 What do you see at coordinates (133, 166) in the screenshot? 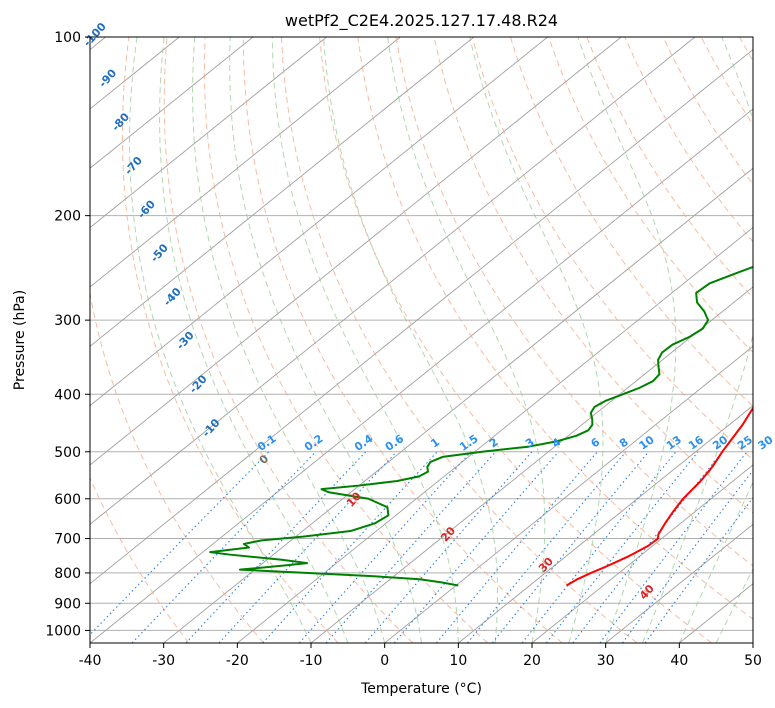
I see `dry-adiabat-label: -70` at bounding box center [133, 166].